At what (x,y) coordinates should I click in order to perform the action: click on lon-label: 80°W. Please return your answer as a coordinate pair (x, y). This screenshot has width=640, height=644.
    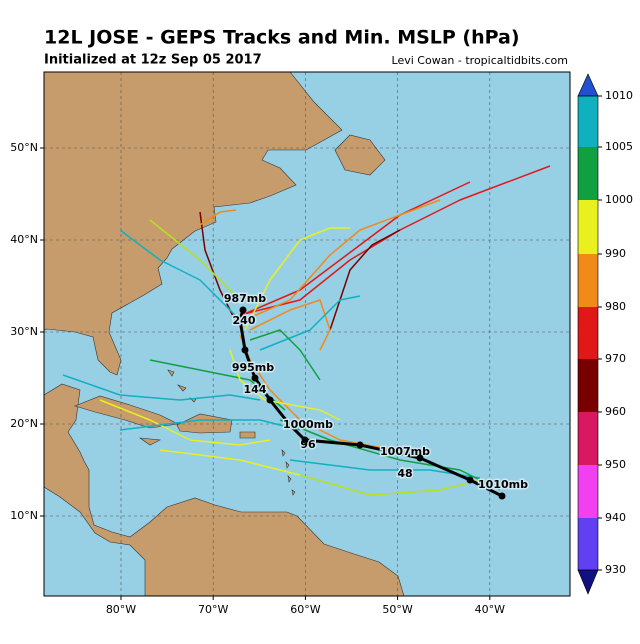
    Looking at the image, I should click on (121, 609).